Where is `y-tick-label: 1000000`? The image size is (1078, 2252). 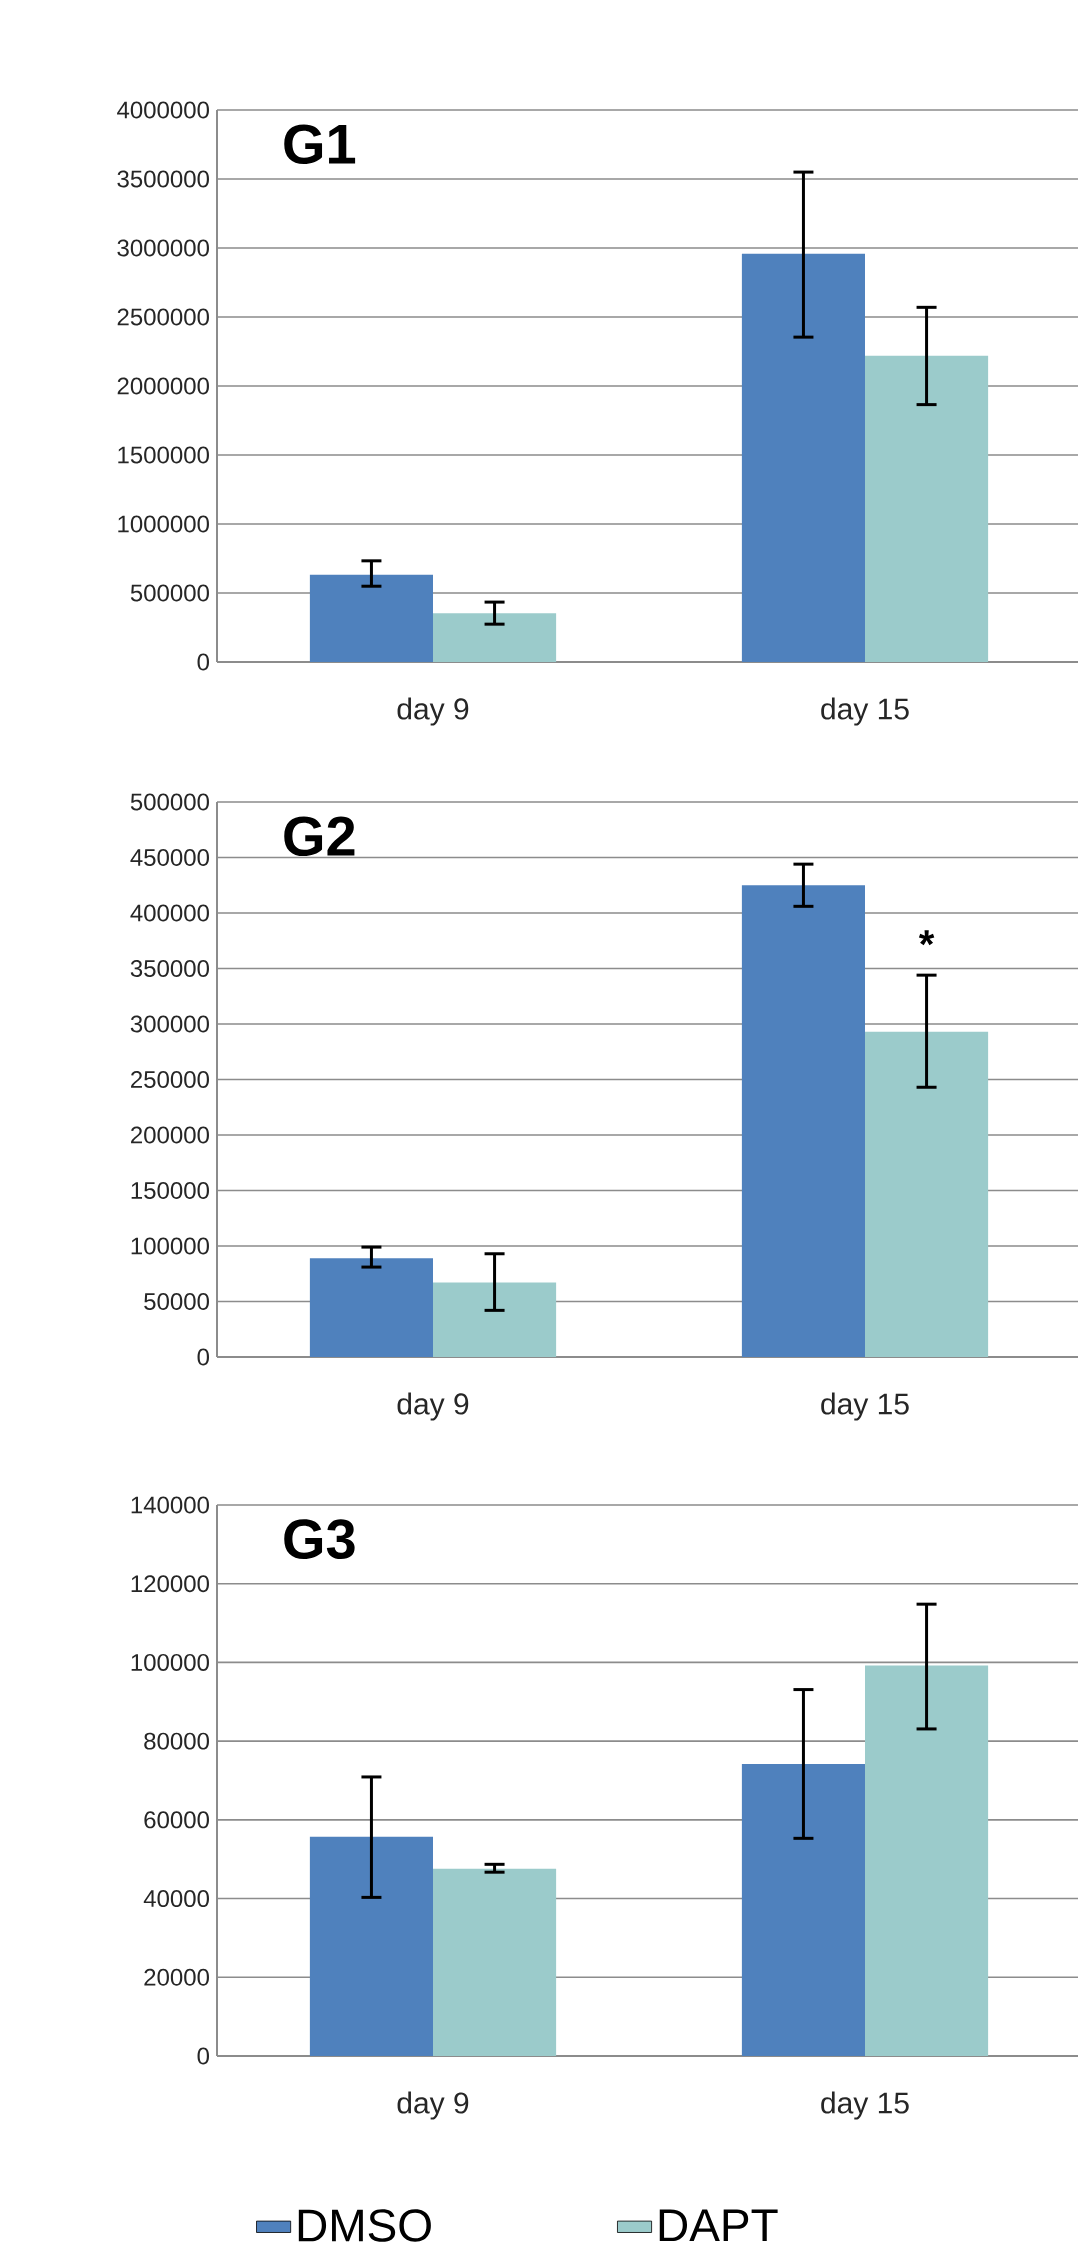 y-tick-label: 1000000 is located at coordinates (163, 524).